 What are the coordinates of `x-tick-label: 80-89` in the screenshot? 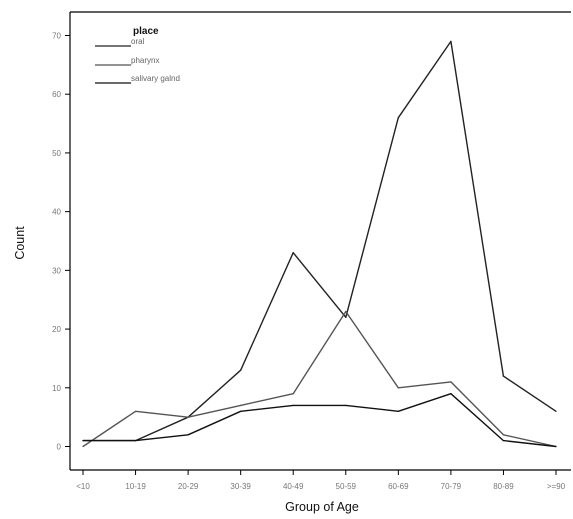 It's located at (503, 486).